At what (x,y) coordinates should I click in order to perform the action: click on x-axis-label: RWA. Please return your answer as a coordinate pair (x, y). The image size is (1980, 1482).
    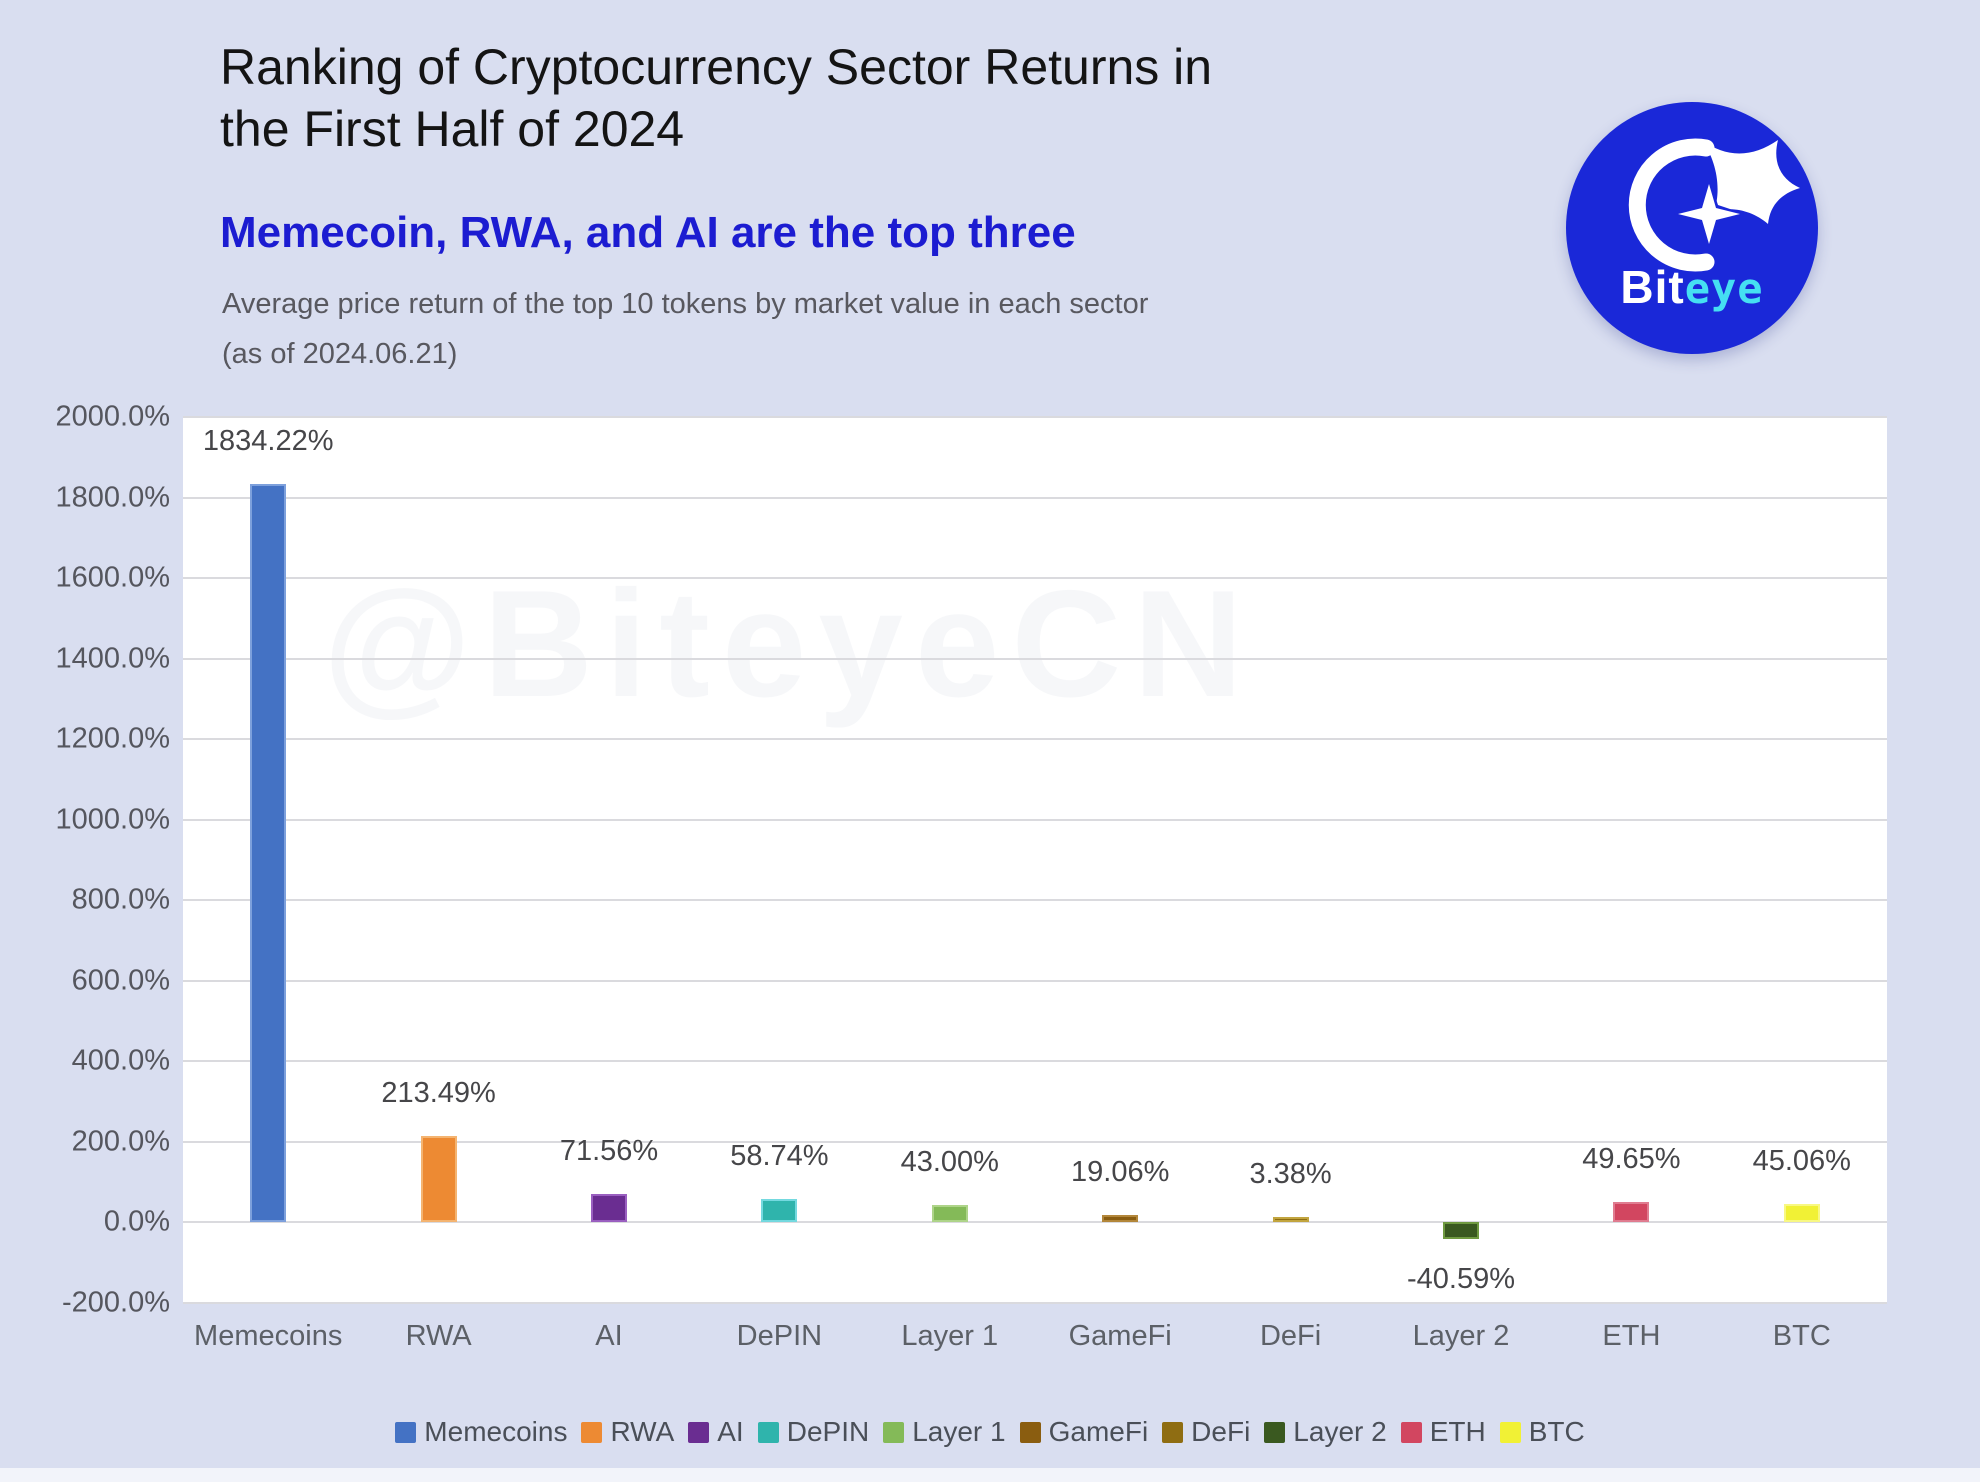
    Looking at the image, I should click on (438, 1336).